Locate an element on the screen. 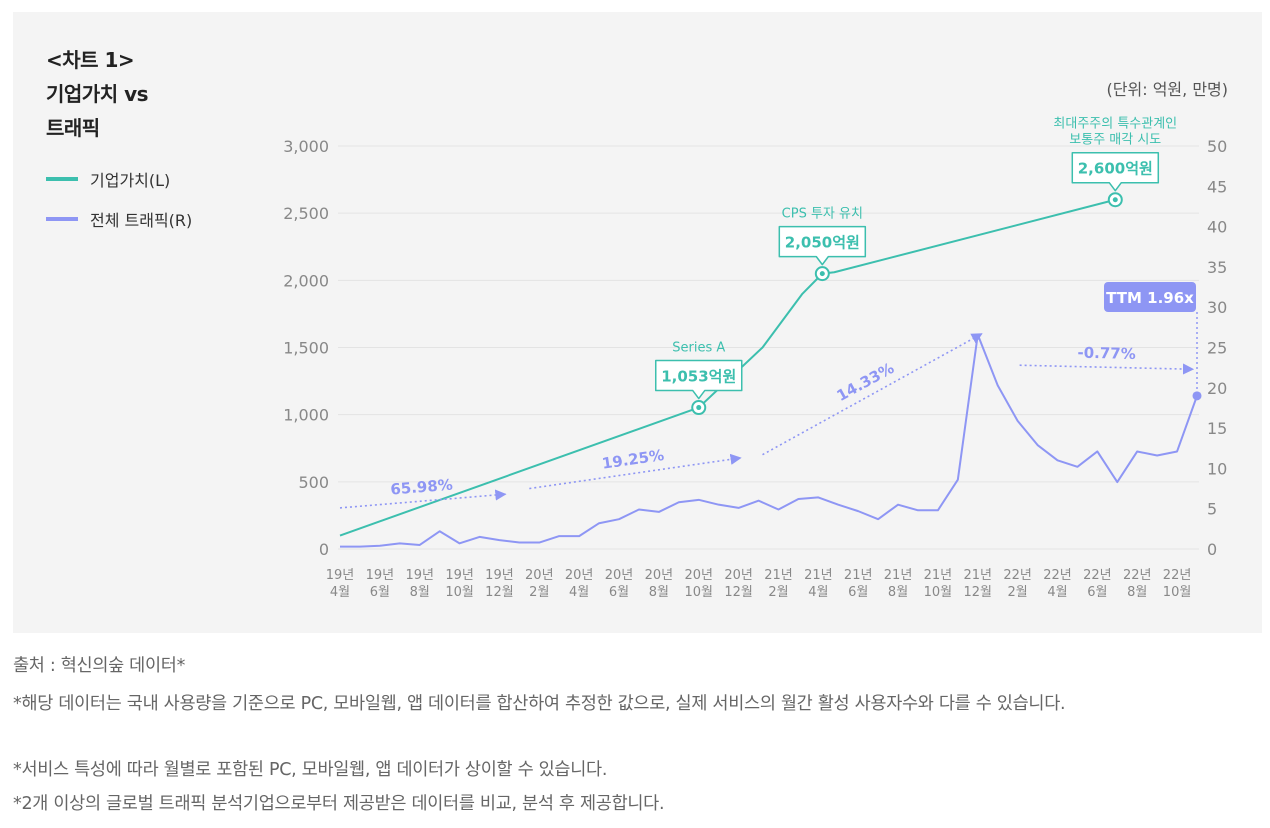 Image resolution: width=1270 pixels, height=828 pixels. valuation-label: 1,053억원 is located at coordinates (698, 377).